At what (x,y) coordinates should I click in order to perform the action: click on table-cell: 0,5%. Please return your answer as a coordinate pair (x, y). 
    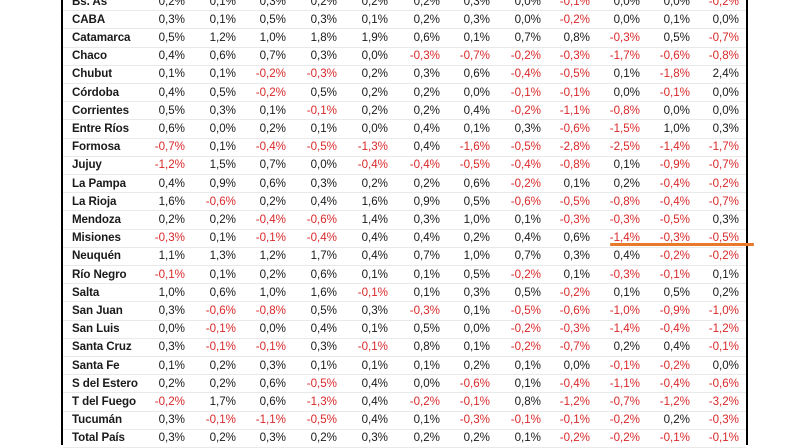
    Looking at the image, I should click on (323, 92).